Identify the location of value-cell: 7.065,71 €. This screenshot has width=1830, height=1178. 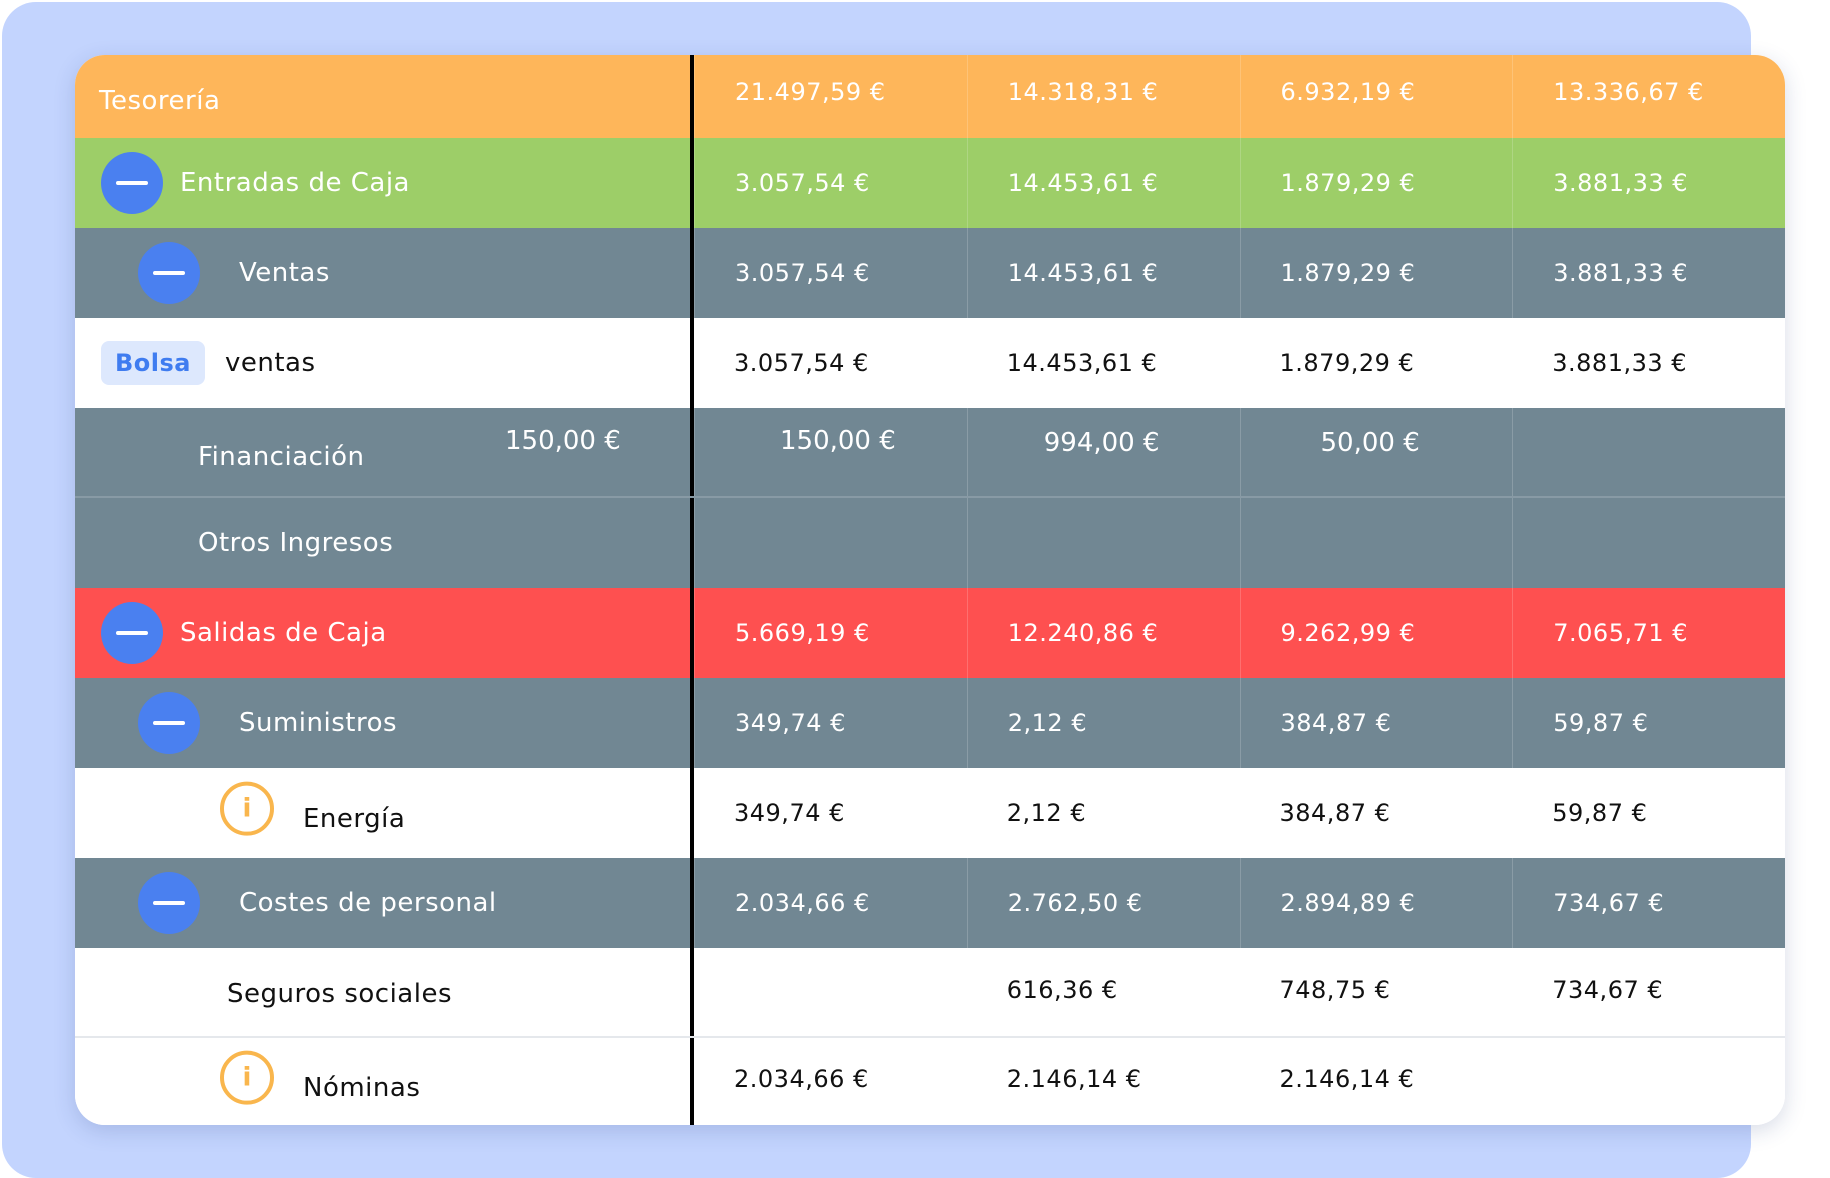
(1648, 633).